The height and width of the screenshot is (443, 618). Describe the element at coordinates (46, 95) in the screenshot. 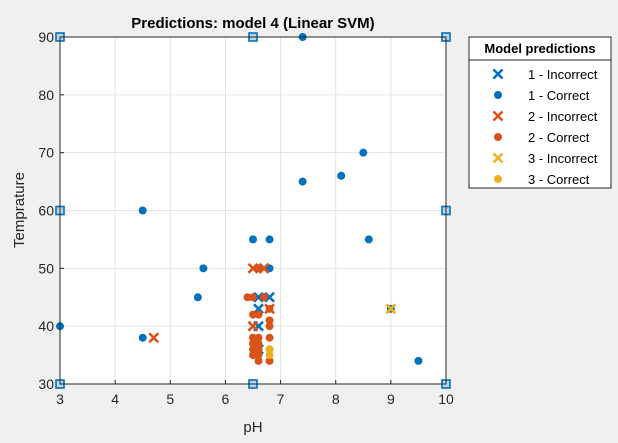

I see `y-tick-label: 80` at that location.